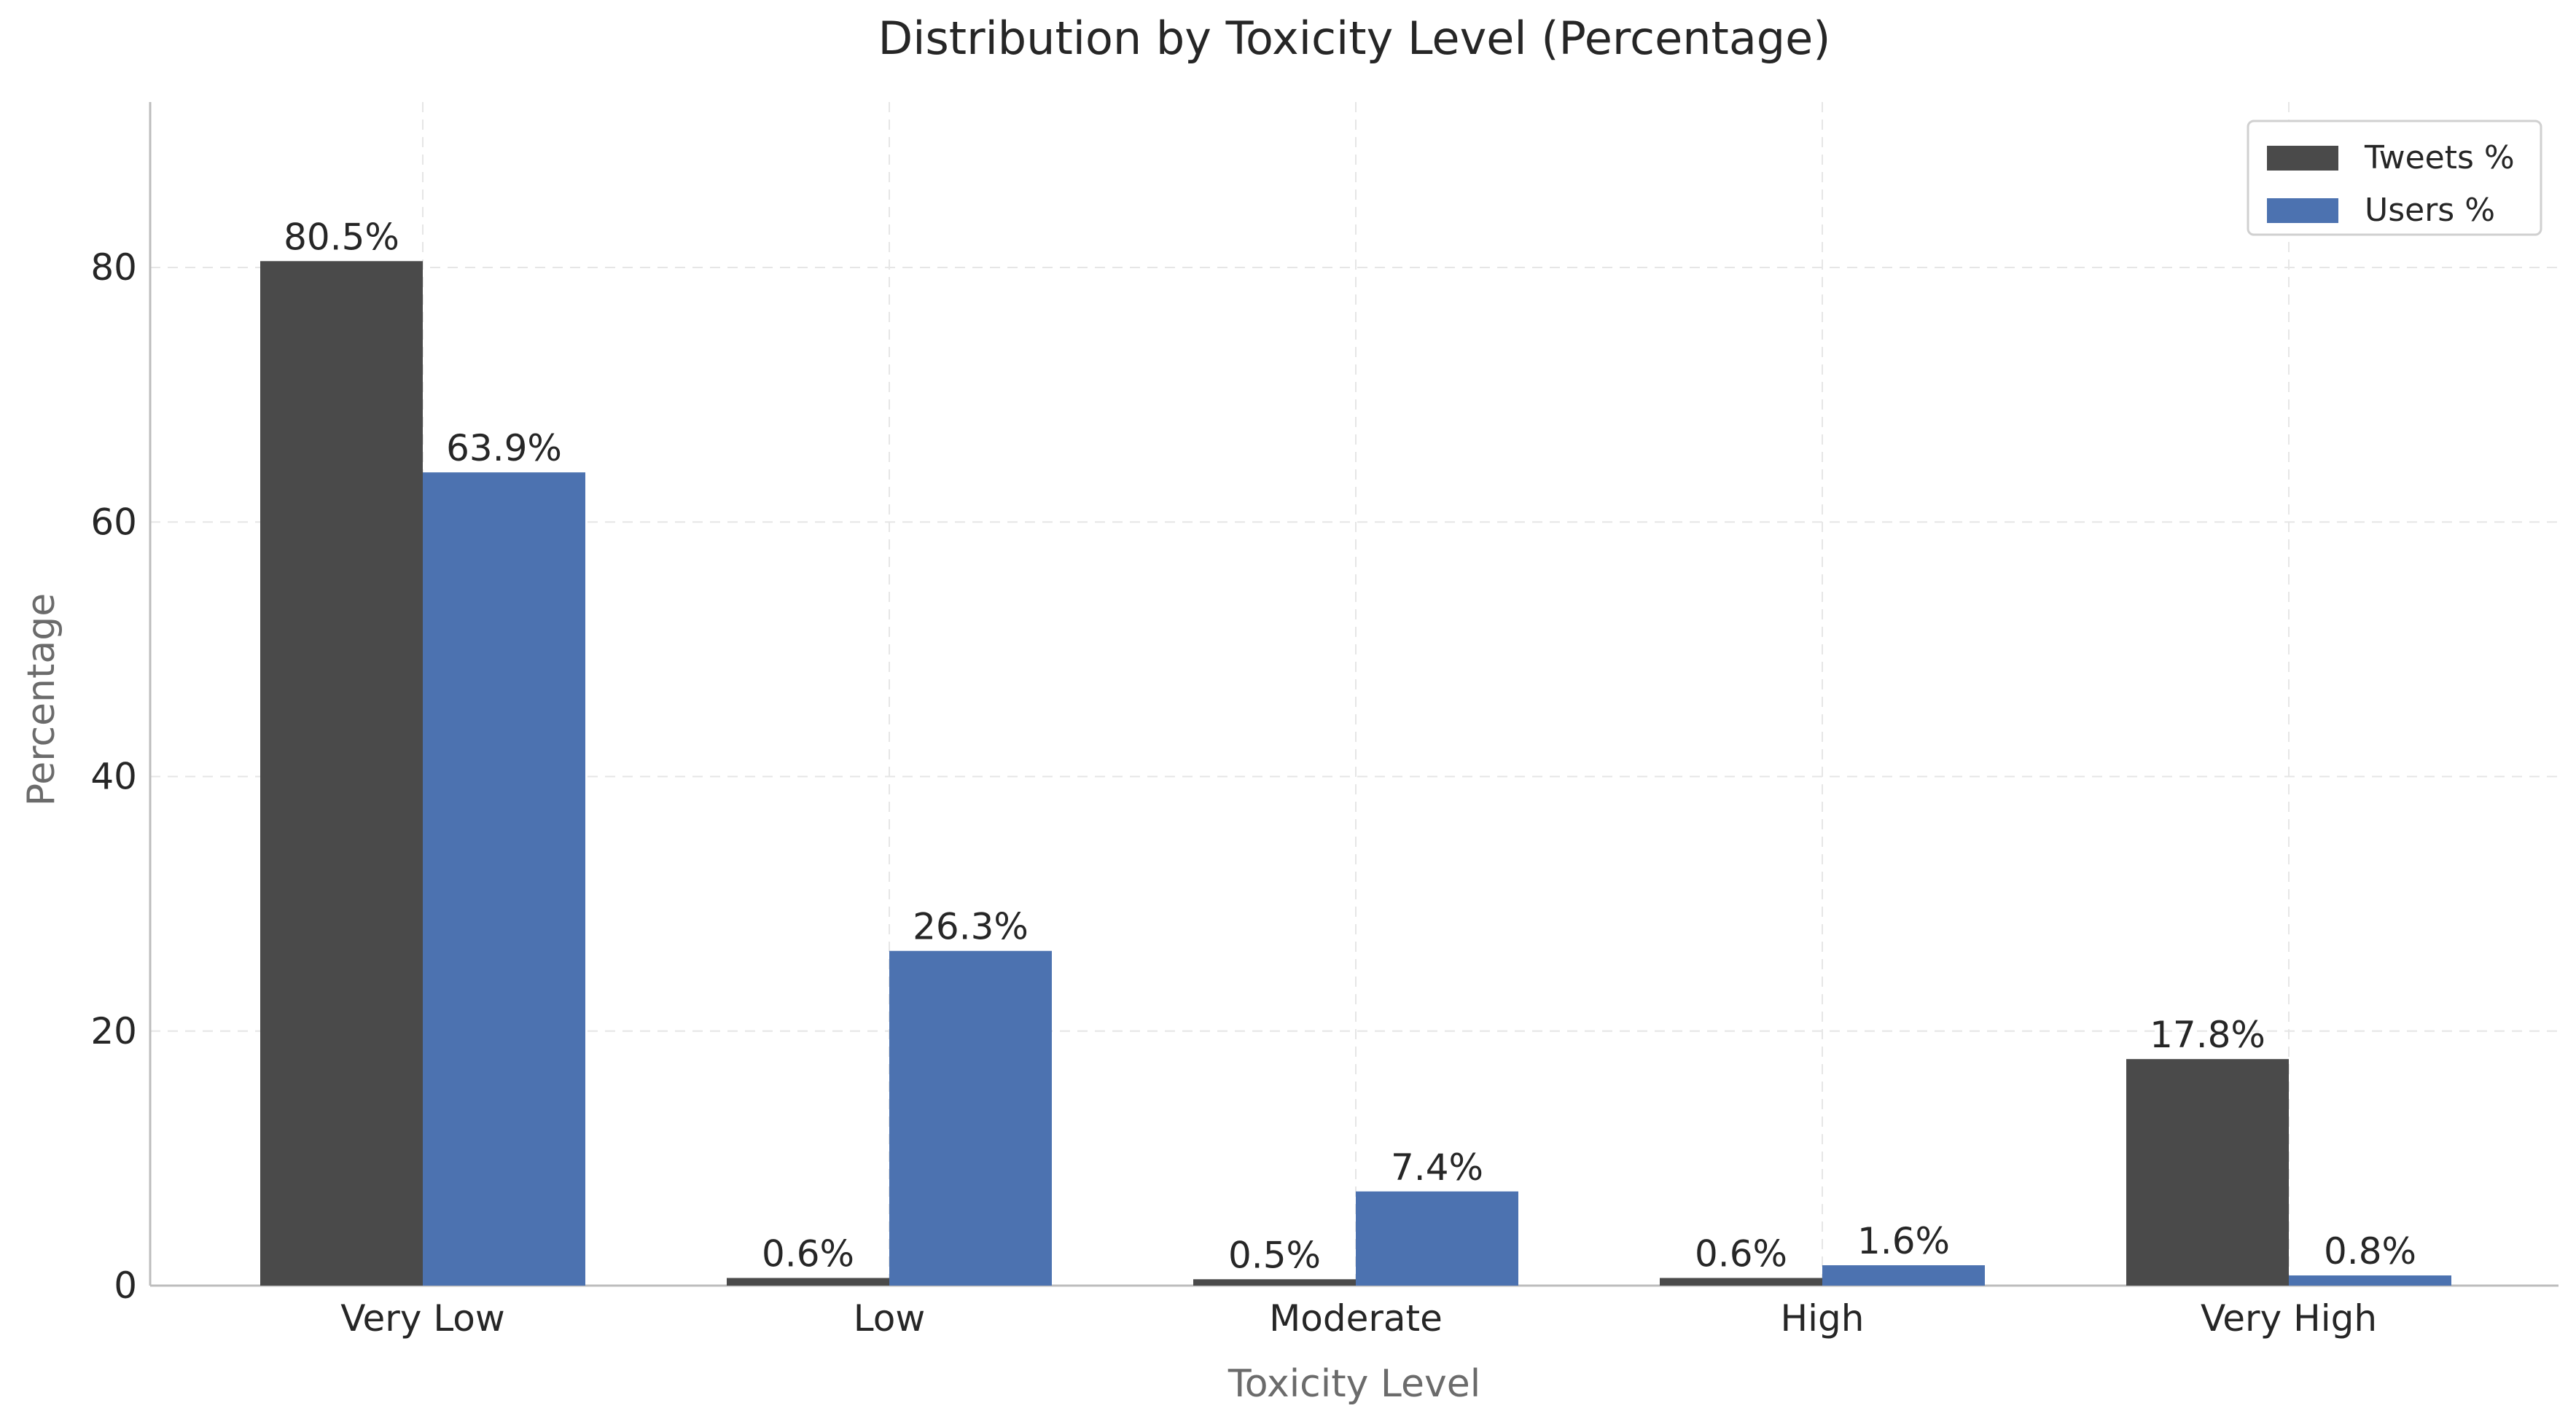 This screenshot has height=1427, width=2576. Describe the element at coordinates (2370, 1281) in the screenshot. I see `bar-users-very-high` at that location.